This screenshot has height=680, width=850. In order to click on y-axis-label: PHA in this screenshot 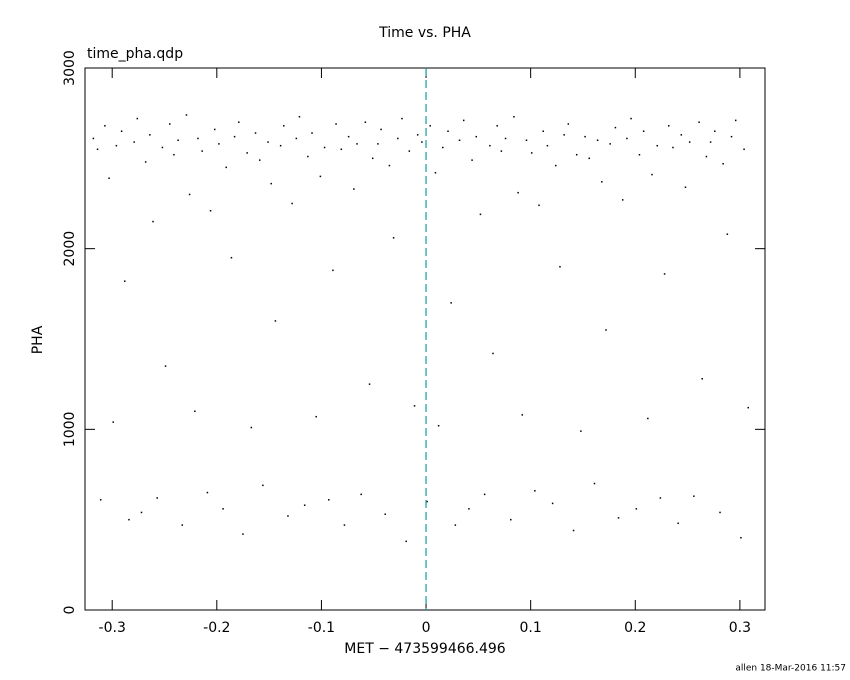, I will do `click(38, 339)`.